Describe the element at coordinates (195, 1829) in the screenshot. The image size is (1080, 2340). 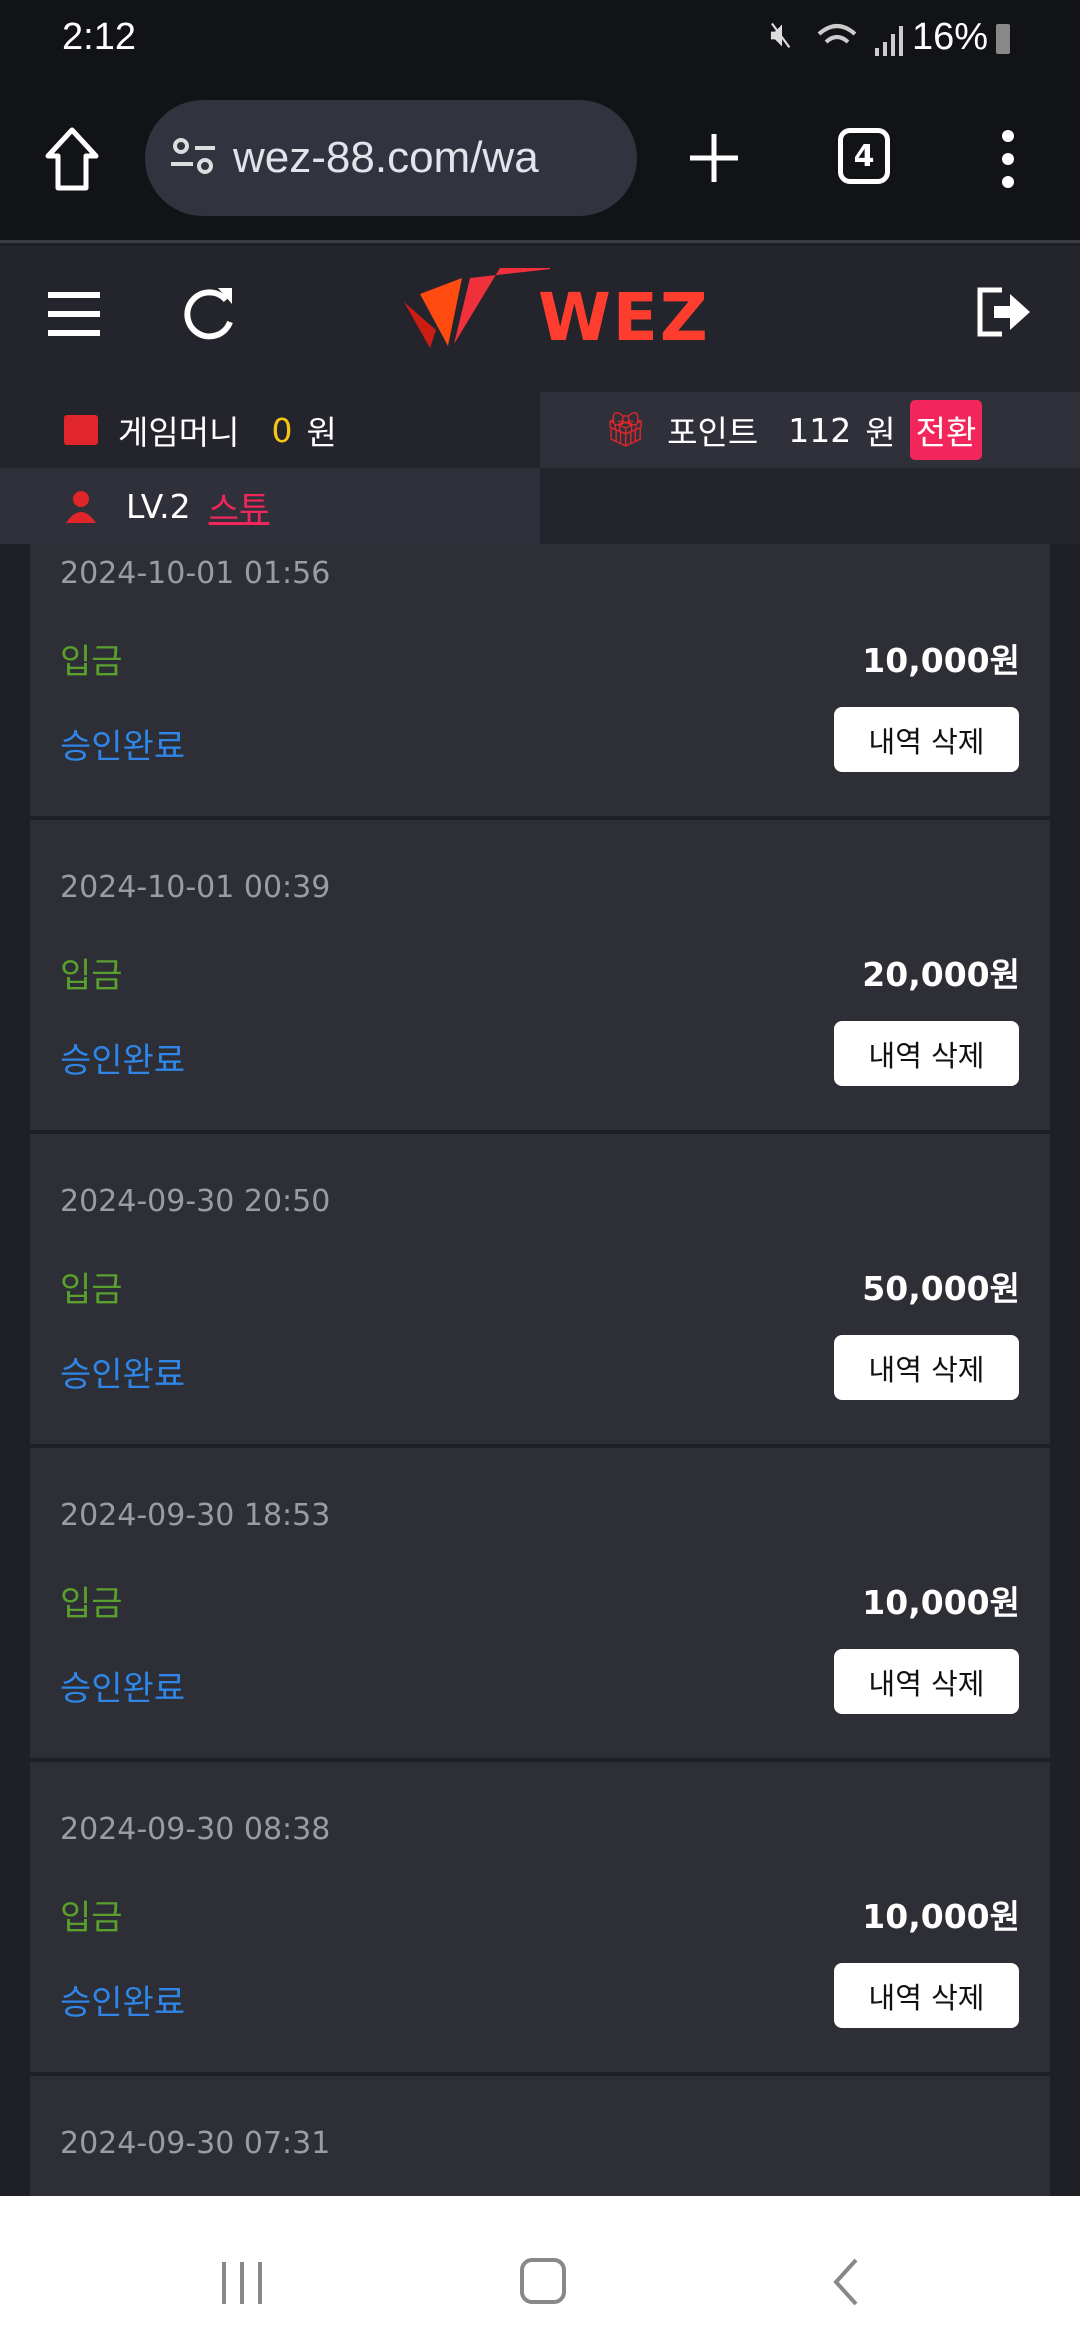
I see `transaction-date: 2024-09-30 08:38` at that location.